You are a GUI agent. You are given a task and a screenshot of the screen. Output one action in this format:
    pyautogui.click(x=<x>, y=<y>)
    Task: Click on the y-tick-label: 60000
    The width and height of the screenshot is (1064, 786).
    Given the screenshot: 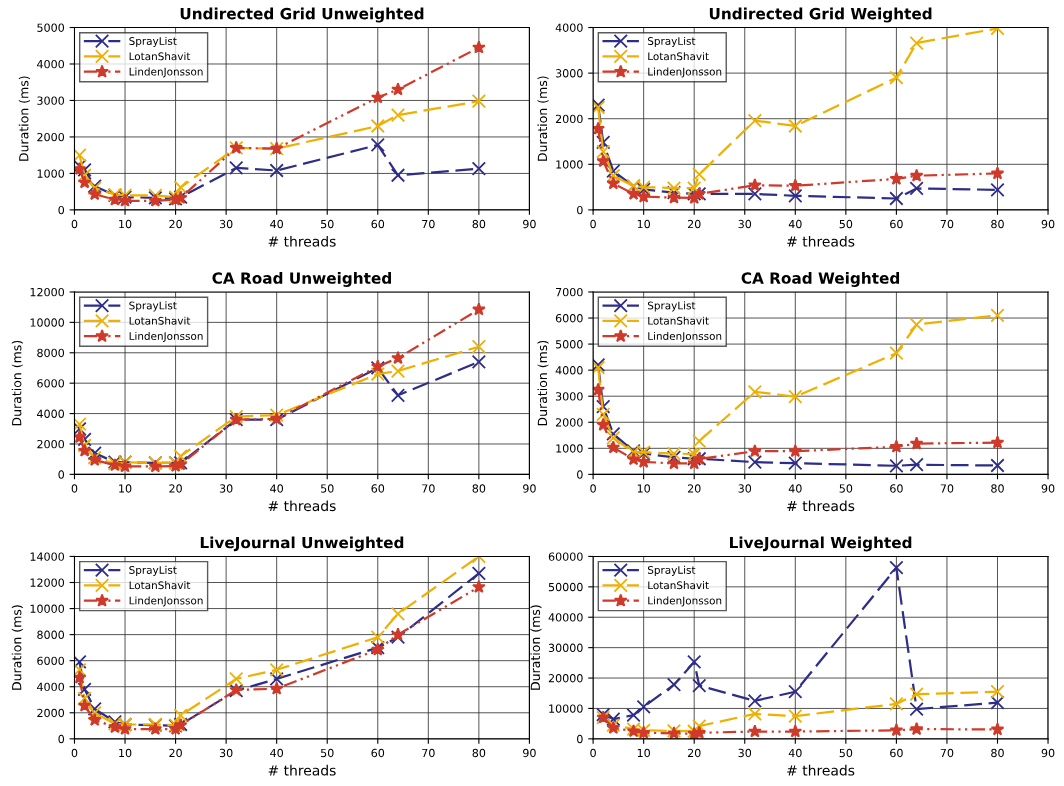 What is the action you would take?
    pyautogui.click(x=565, y=556)
    